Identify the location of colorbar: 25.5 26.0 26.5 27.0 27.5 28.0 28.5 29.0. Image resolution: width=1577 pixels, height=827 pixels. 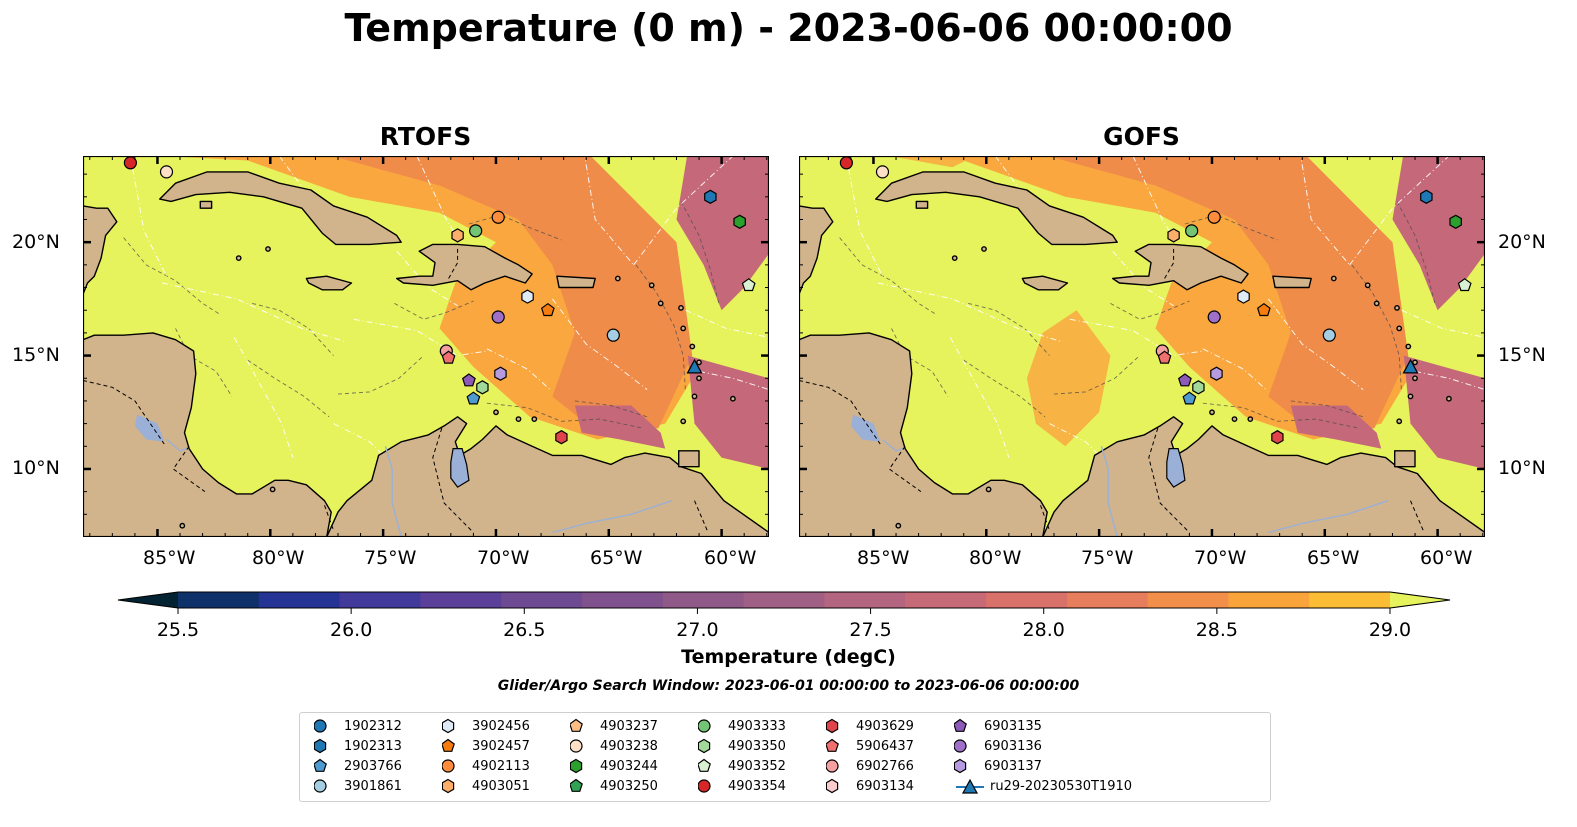
(784, 616).